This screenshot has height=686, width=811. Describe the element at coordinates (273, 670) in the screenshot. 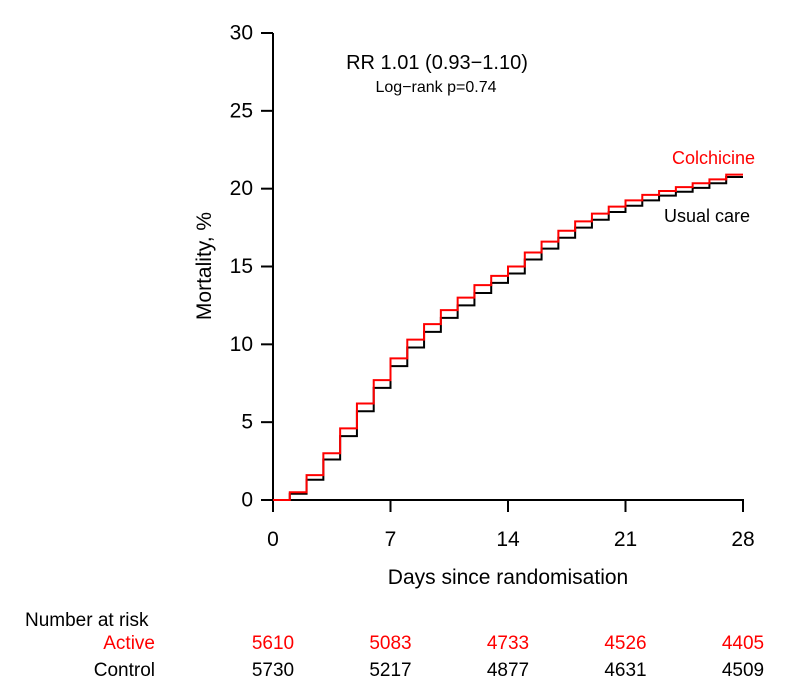

I see `risk-value: 5730` at that location.